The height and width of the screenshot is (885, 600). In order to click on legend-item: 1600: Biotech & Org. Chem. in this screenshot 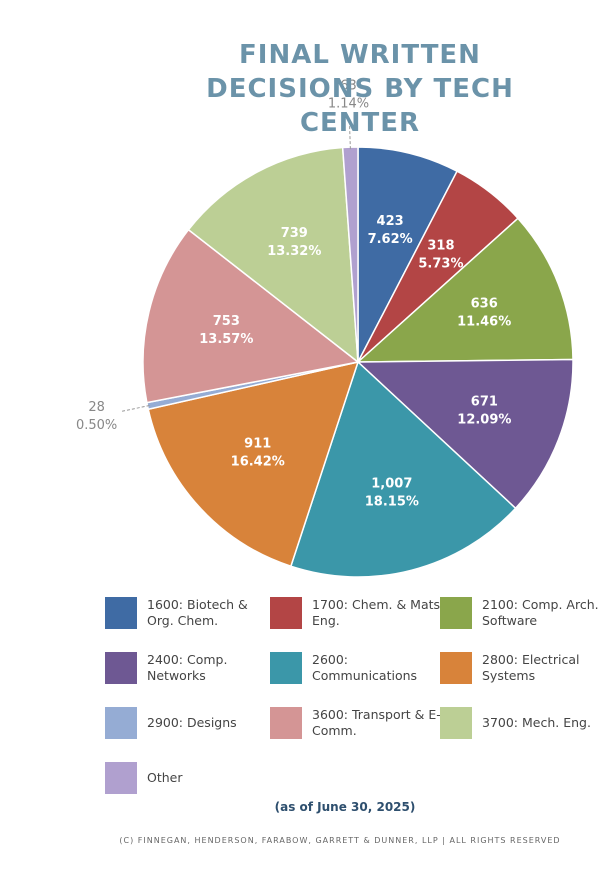, I will do `click(188, 613)`.